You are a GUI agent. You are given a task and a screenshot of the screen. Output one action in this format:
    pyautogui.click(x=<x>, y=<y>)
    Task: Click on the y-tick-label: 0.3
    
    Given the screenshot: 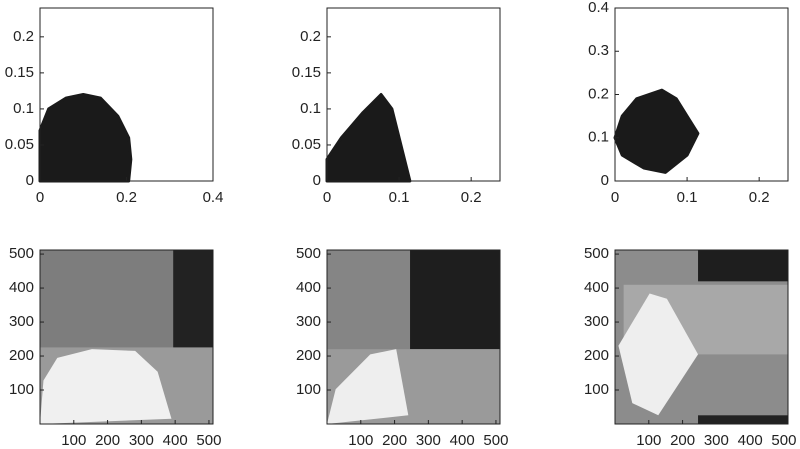 What is the action you would take?
    pyautogui.click(x=598, y=50)
    